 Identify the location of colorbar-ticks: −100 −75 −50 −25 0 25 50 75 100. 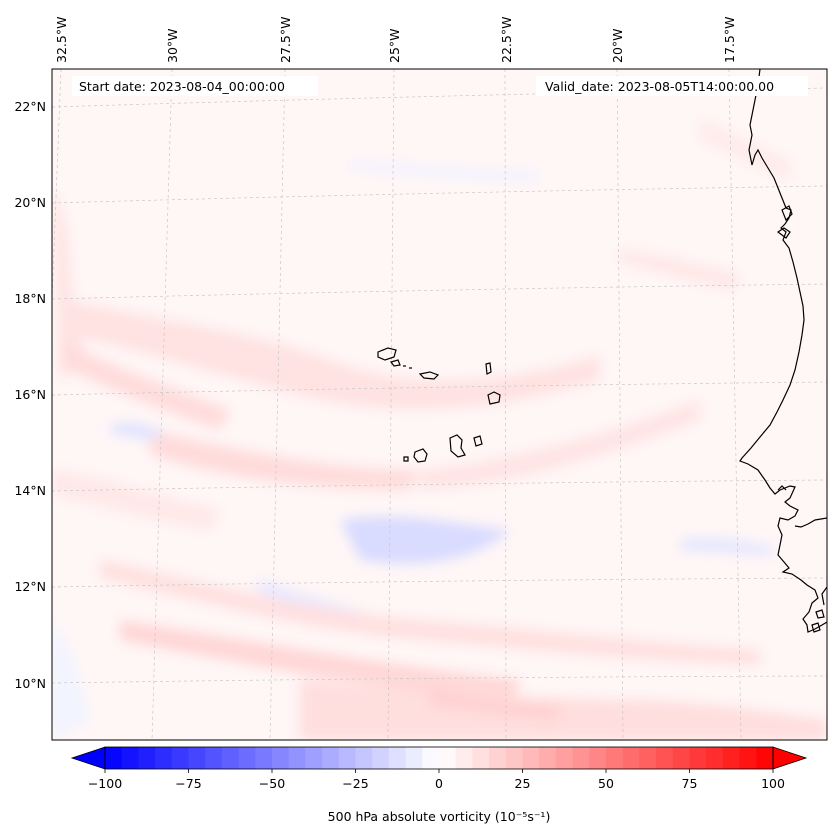
(436, 780).